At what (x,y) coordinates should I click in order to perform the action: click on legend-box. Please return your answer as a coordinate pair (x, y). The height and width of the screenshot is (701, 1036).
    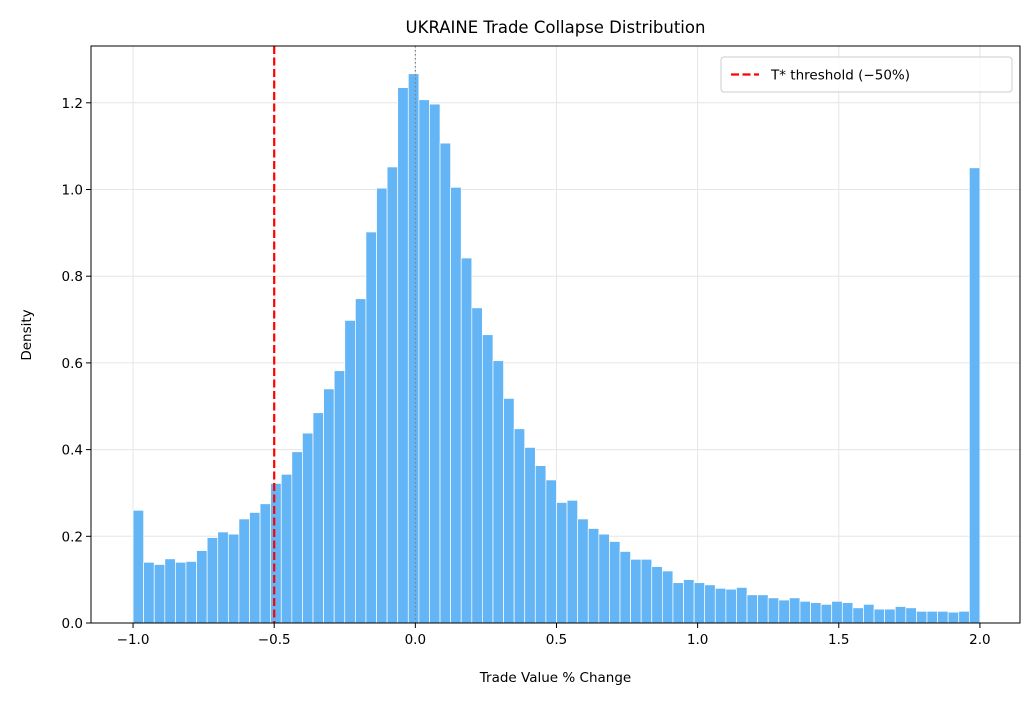
    Looking at the image, I should click on (866, 74).